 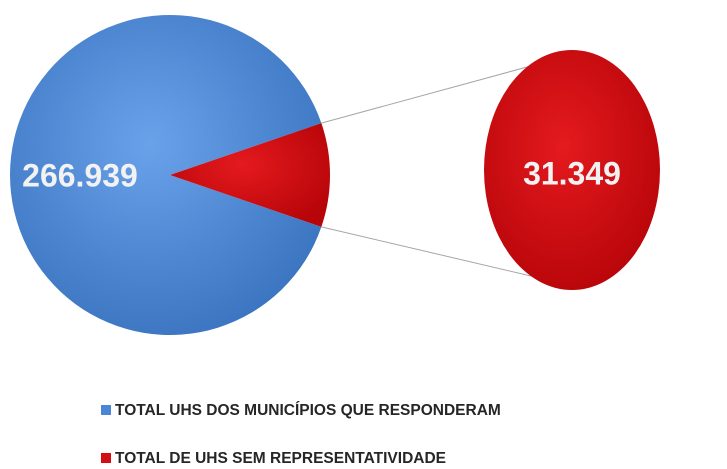 I want to click on legend-label: TOTAL UHS DOS MUNICÍPIOS QUE RESPONDERAM, so click(x=308, y=410).